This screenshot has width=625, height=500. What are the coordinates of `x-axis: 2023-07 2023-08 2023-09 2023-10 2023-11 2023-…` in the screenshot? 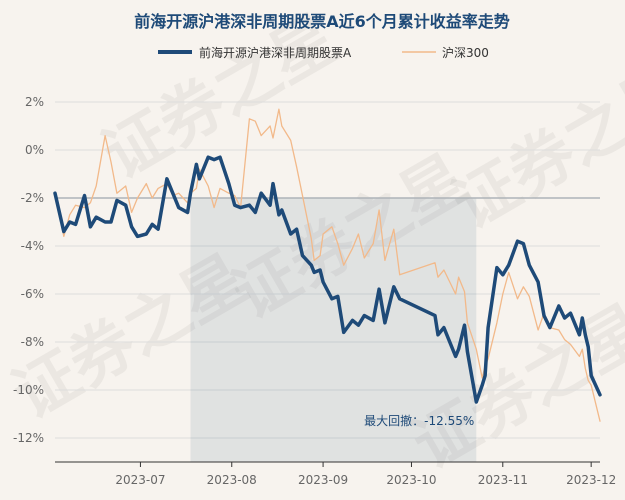 It's located at (335, 474).